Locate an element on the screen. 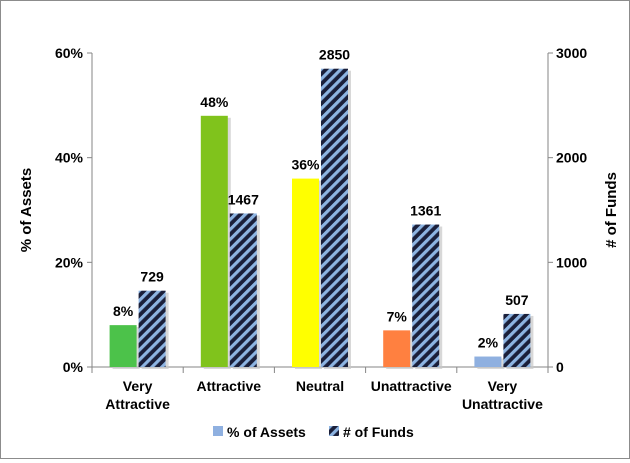 The image size is (630, 463). right-axis-tick-label: 3000 is located at coordinates (571, 53).